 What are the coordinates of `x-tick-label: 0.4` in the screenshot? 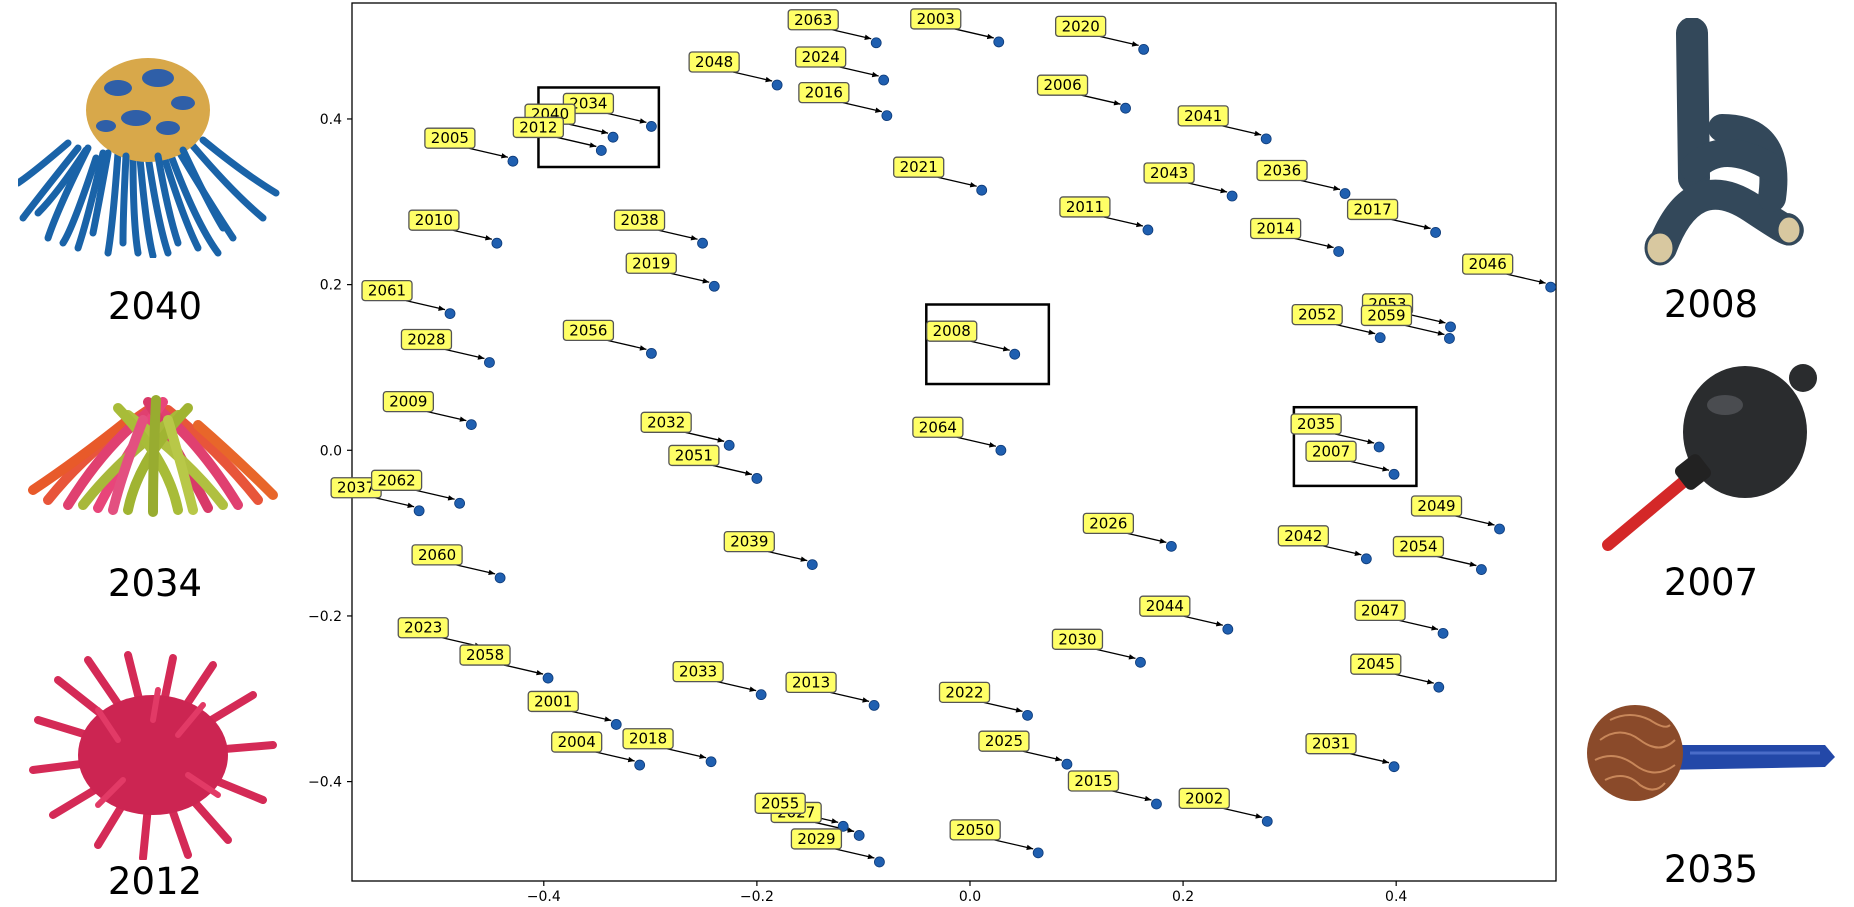 It's located at (1396, 897).